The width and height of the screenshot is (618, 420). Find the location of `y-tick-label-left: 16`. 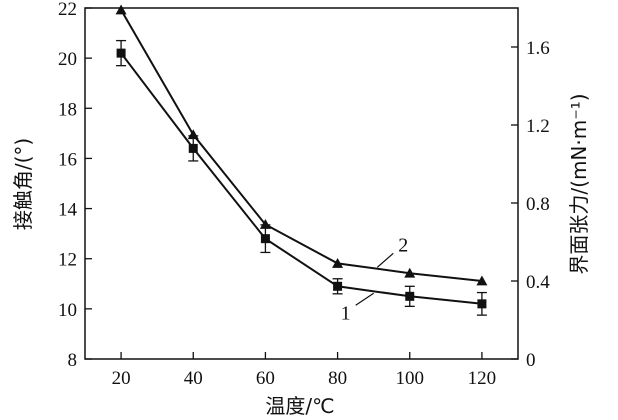

y-tick-label-left: 16 is located at coordinates (67, 159).